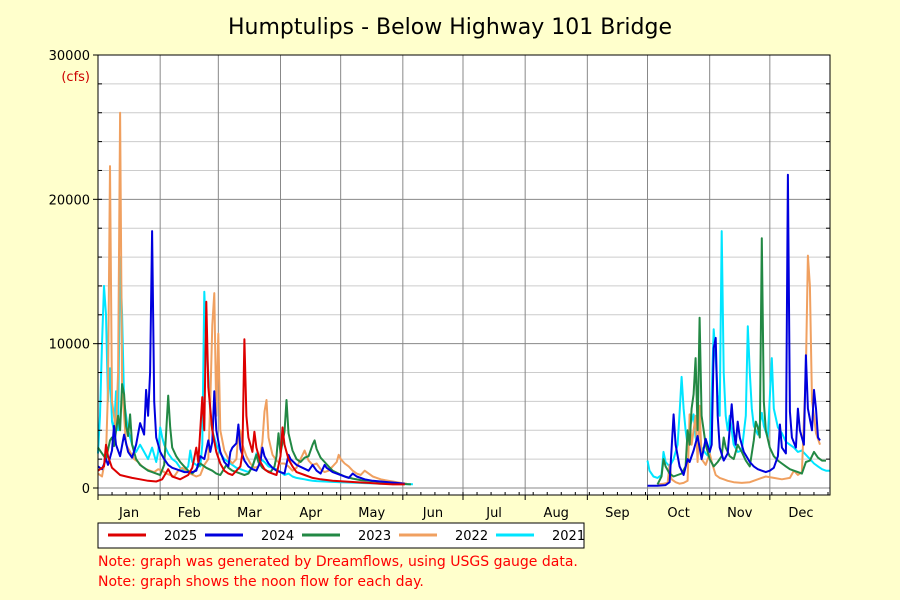  What do you see at coordinates (86, 489) in the screenshot?
I see `y-tick-label: 0` at bounding box center [86, 489].